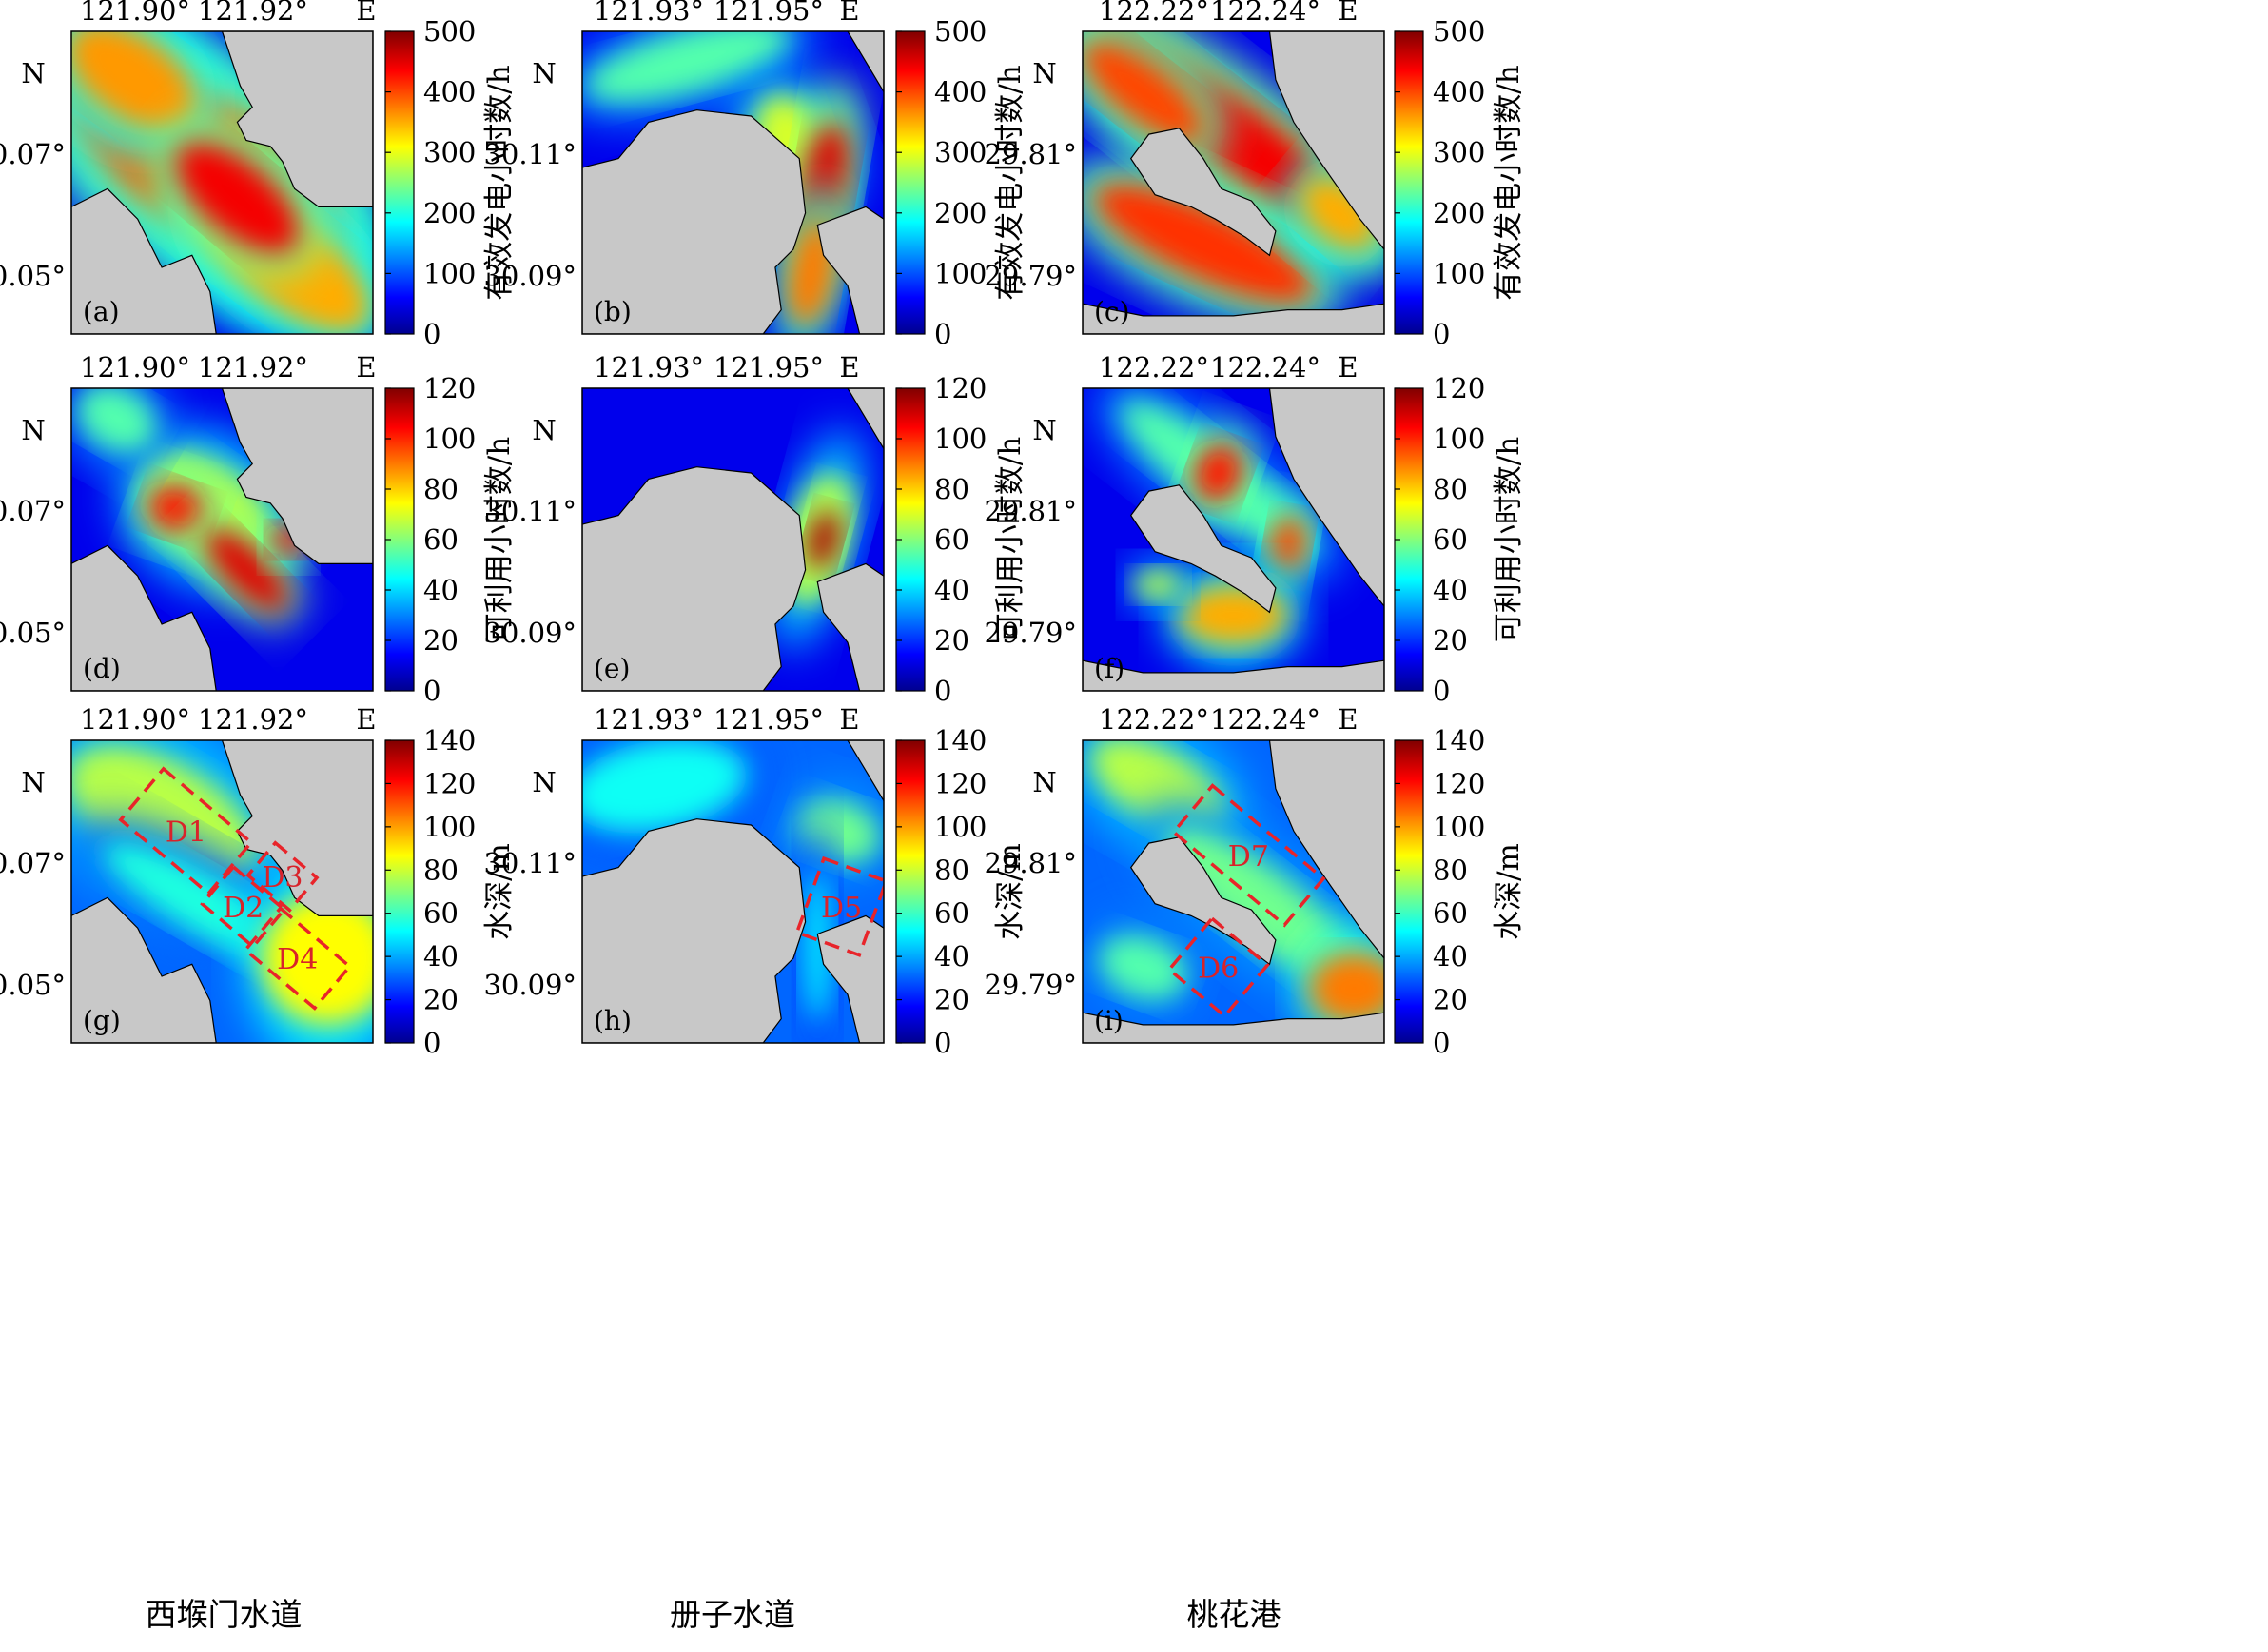 Image resolution: width=2268 pixels, height=1652 pixels. What do you see at coordinates (1218, 970) in the screenshot?
I see `region-box-label: D6` at bounding box center [1218, 970].